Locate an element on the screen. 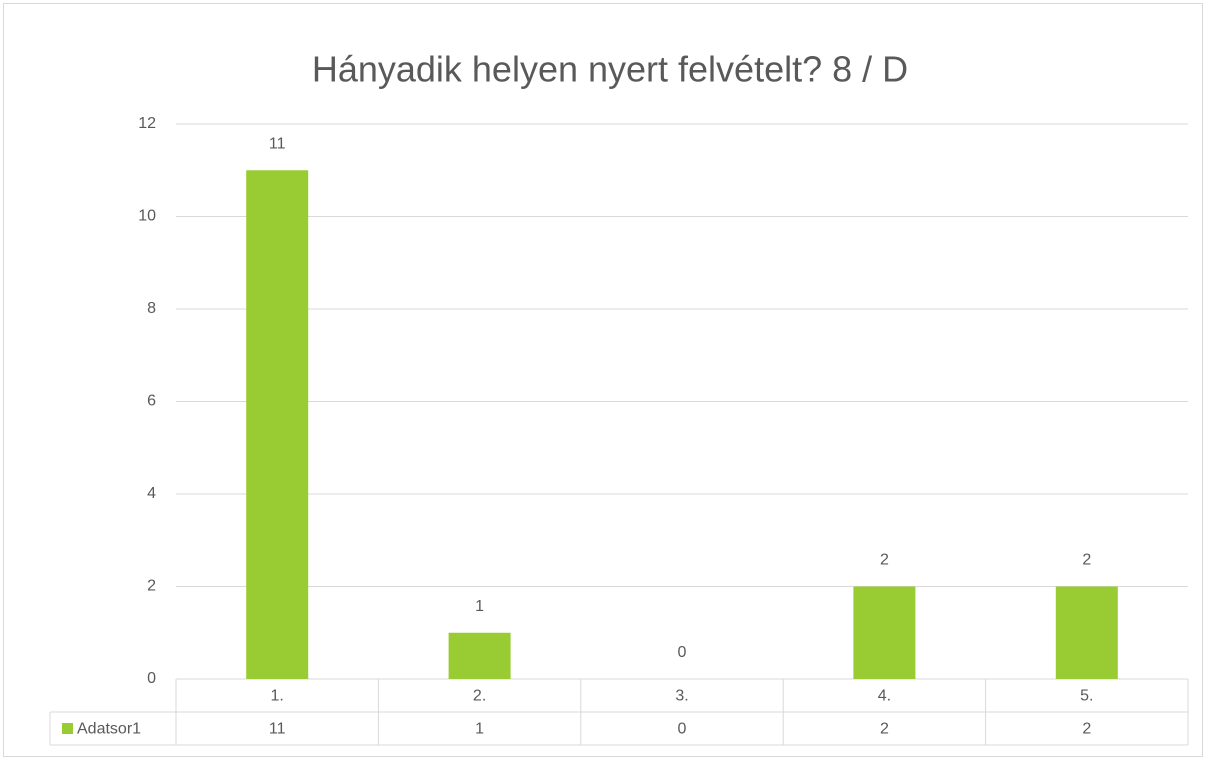 This screenshot has width=1206, height=760. x-tick-label: 4. is located at coordinates (884, 696).